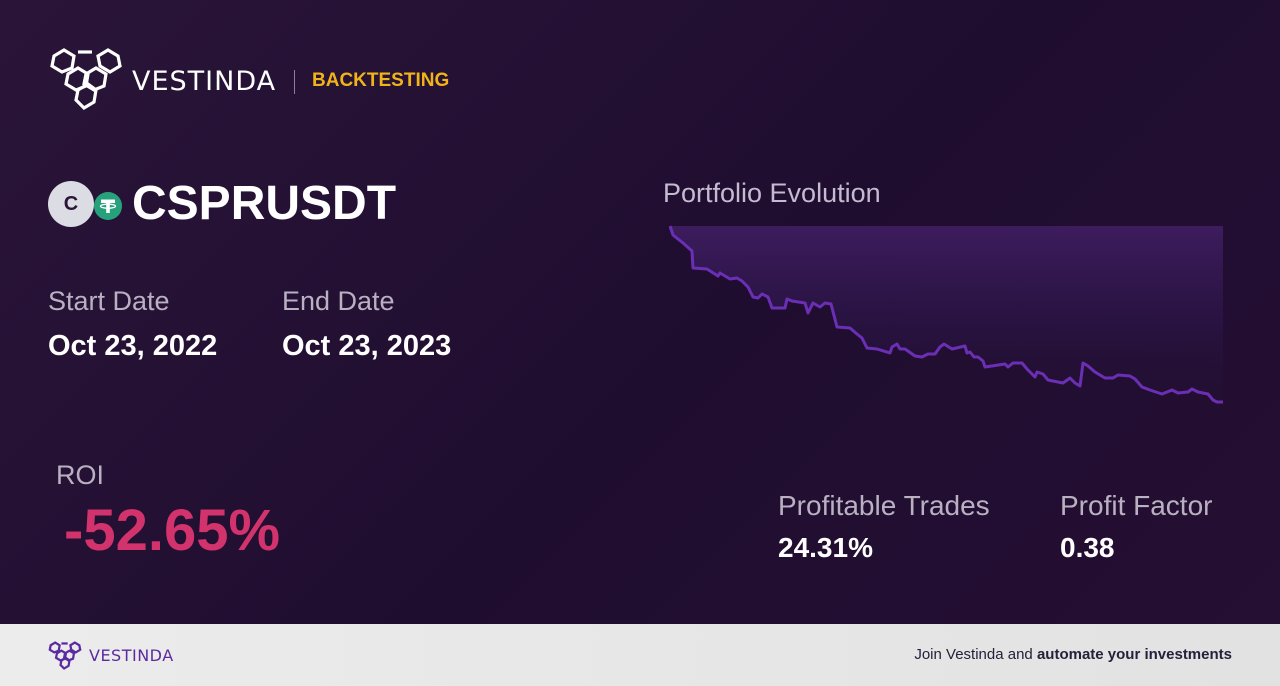 This screenshot has height=686, width=1280. What do you see at coordinates (133, 346) in the screenshot?
I see `start-date-value: Oct 23, 2022` at bounding box center [133, 346].